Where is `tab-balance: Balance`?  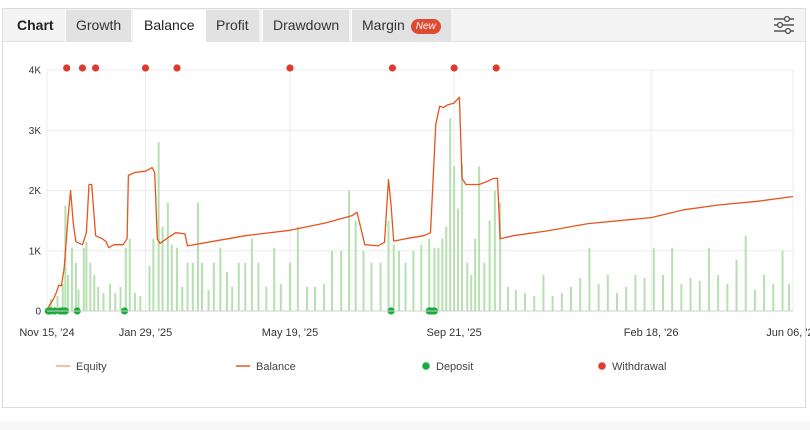
tab-balance: Balance is located at coordinates (169, 26).